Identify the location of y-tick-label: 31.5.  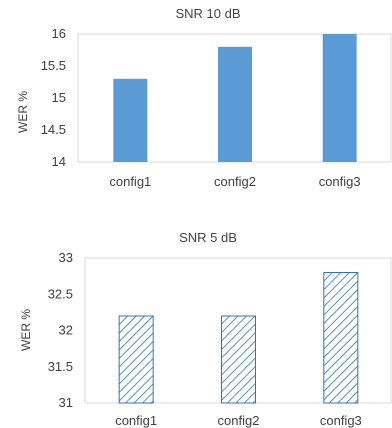
(60, 366).